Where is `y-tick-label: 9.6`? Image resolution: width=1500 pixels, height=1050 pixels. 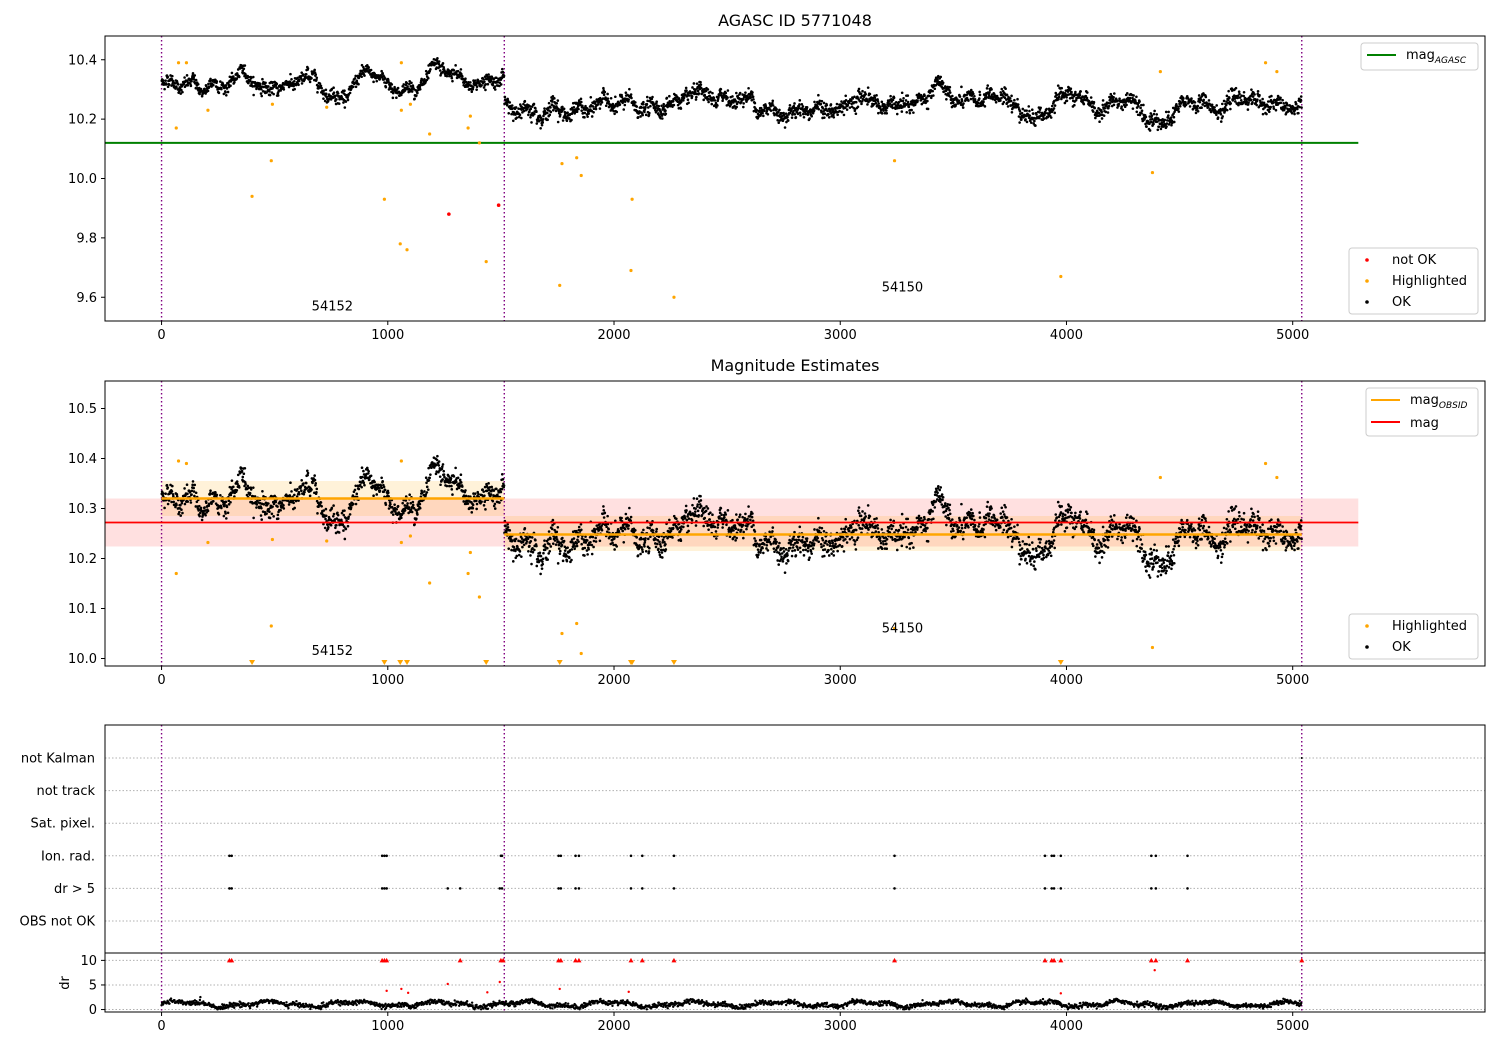 y-tick-label: 9.6 is located at coordinates (86, 298).